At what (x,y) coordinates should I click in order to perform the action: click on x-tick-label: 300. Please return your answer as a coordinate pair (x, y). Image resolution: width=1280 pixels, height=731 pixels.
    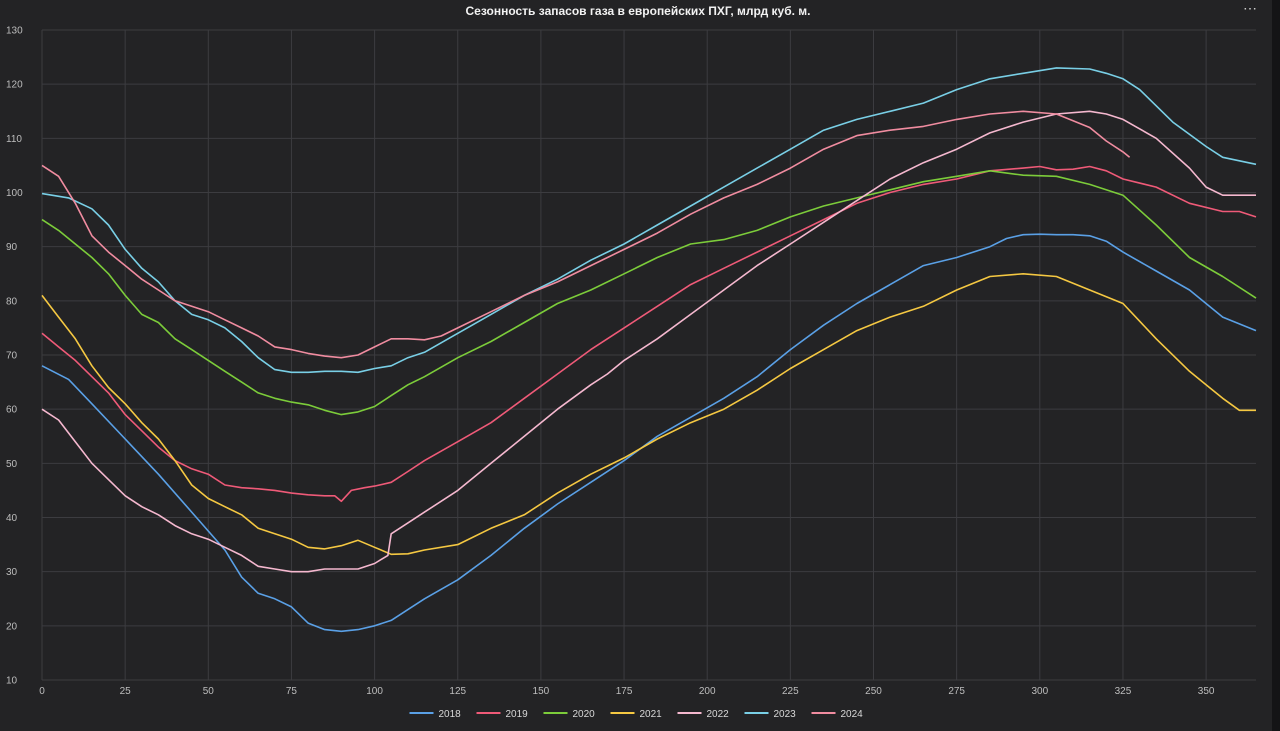
    Looking at the image, I should click on (1039, 691).